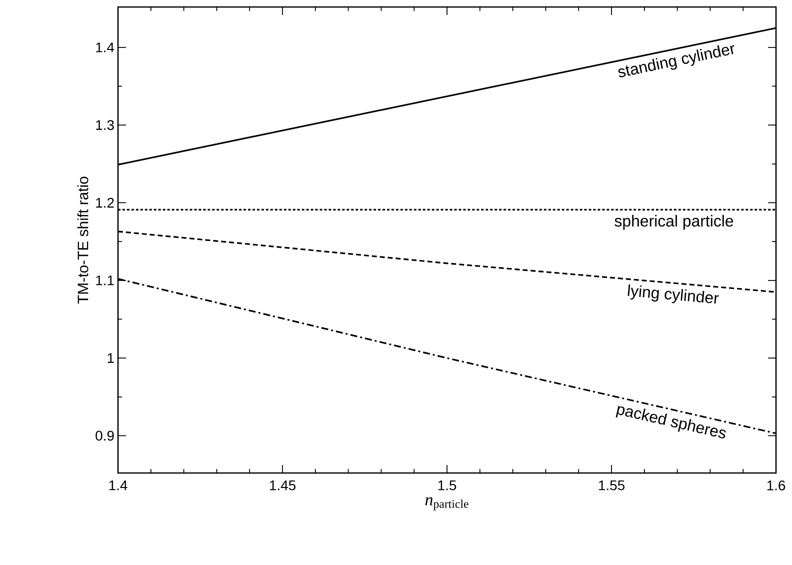 The width and height of the screenshot is (792, 565). Describe the element at coordinates (673, 294) in the screenshot. I see `series-label: lying cylinder` at that location.